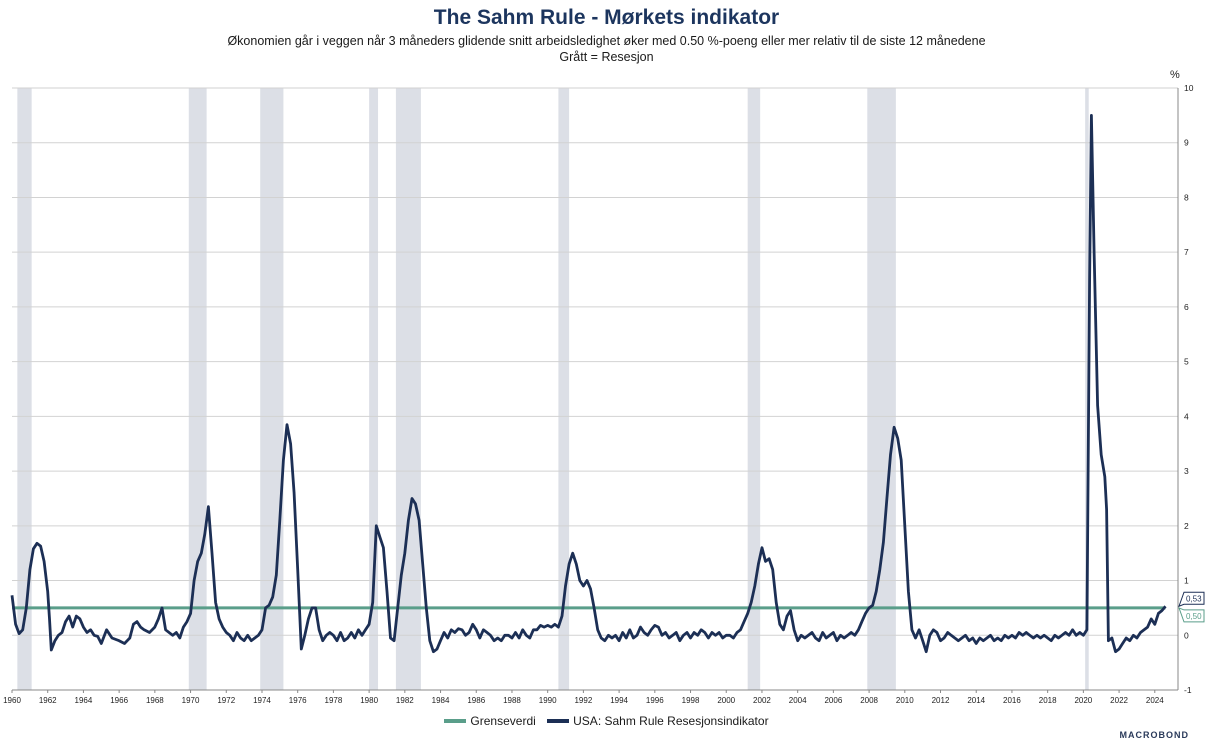 This screenshot has width=1213, height=750. What do you see at coordinates (548, 700) in the screenshot?
I see `x-tick-label: 1990` at bounding box center [548, 700].